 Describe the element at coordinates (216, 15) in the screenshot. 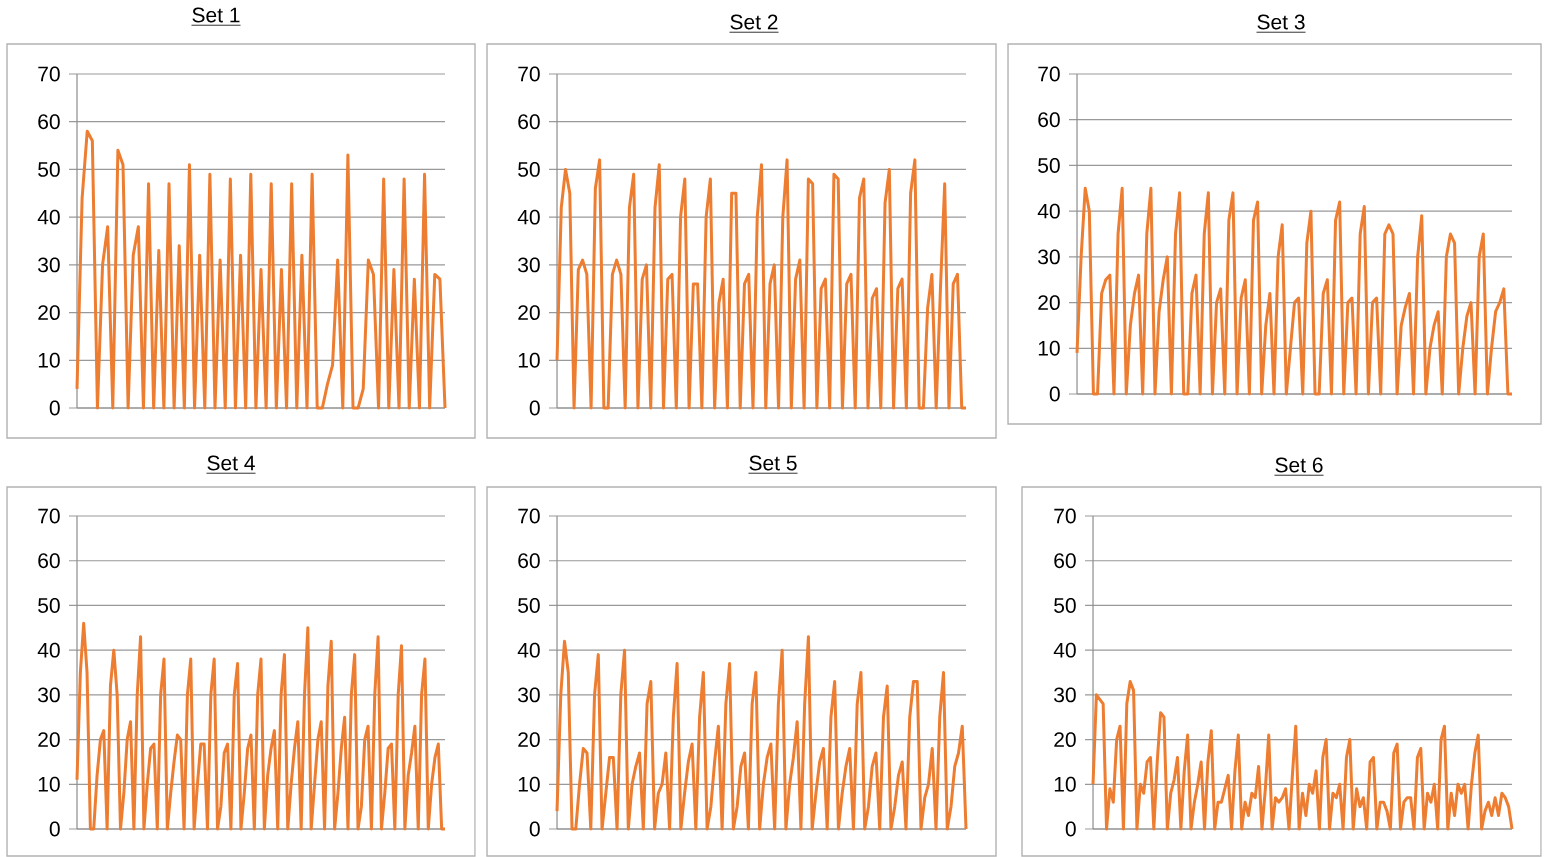

I see `chart-title: Set 1` at that location.